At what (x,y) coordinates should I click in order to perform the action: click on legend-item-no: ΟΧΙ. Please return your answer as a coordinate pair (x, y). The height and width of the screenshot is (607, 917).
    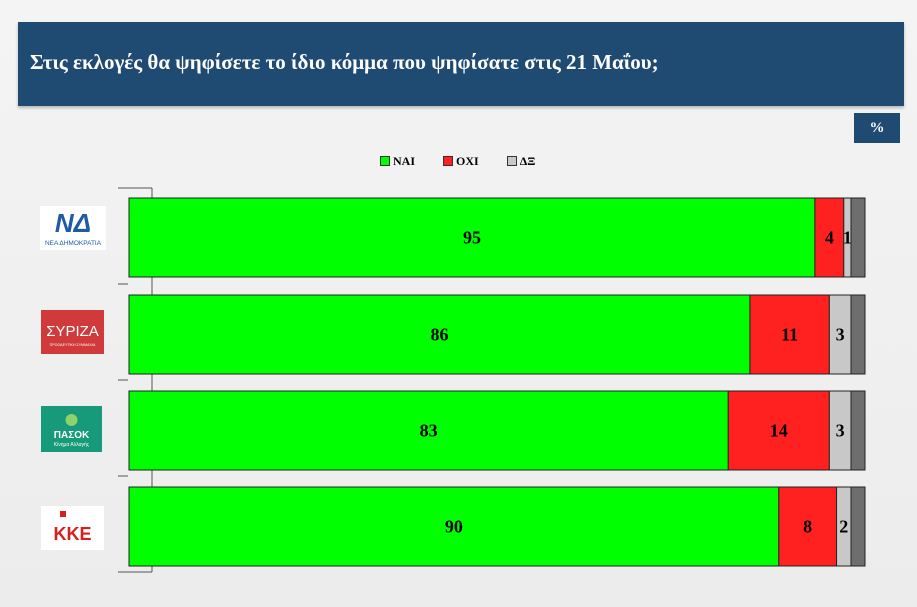
    Looking at the image, I should click on (461, 161).